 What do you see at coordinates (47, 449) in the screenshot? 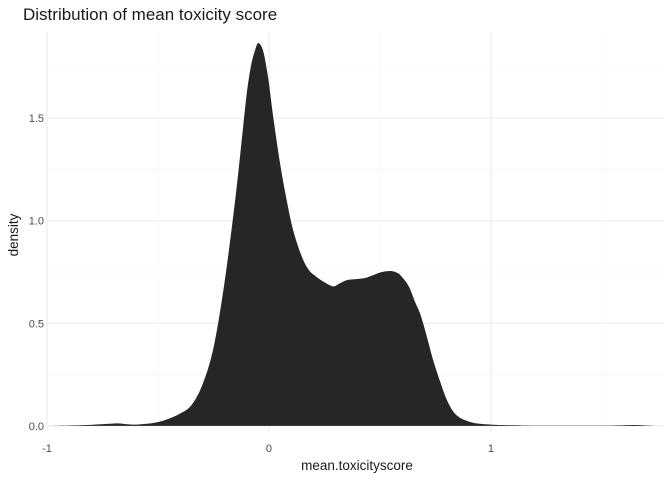
I see `x-tick-label: -1` at bounding box center [47, 449].